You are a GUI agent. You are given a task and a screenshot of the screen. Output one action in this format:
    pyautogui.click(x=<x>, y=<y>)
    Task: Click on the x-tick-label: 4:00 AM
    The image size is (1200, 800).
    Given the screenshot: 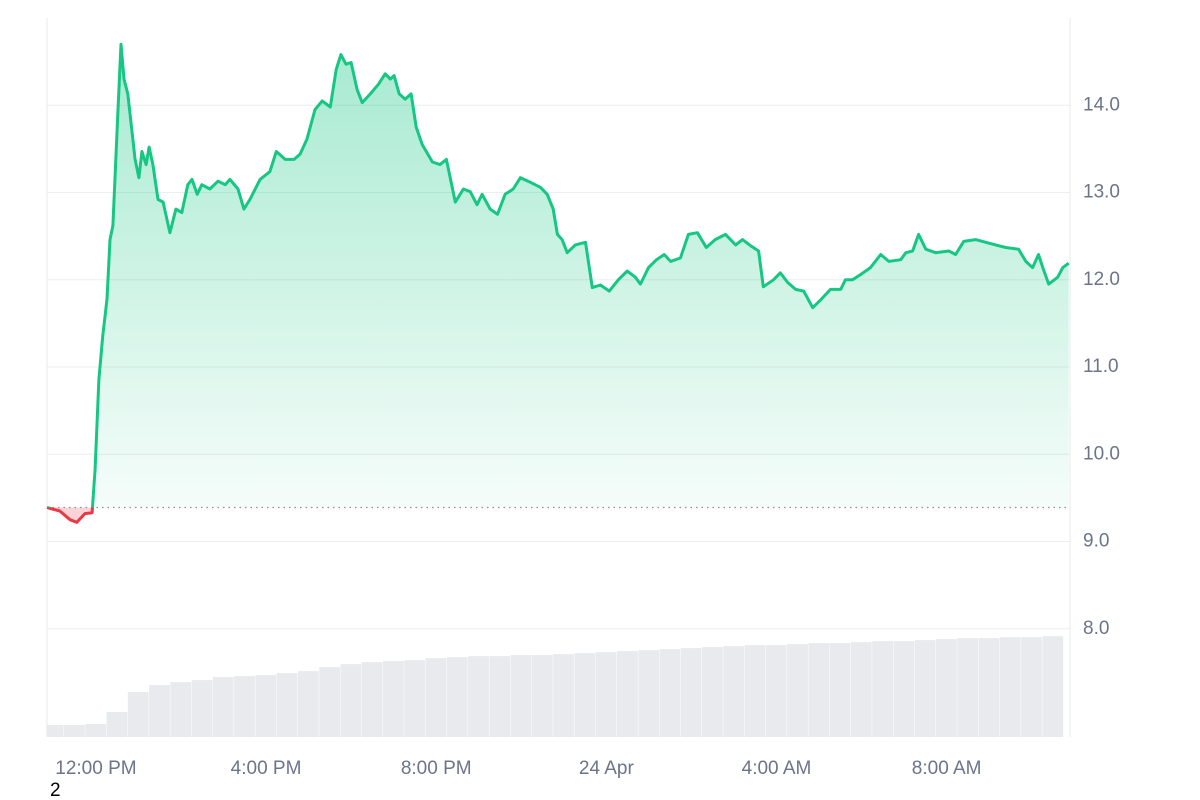 What is the action you would take?
    pyautogui.click(x=777, y=768)
    